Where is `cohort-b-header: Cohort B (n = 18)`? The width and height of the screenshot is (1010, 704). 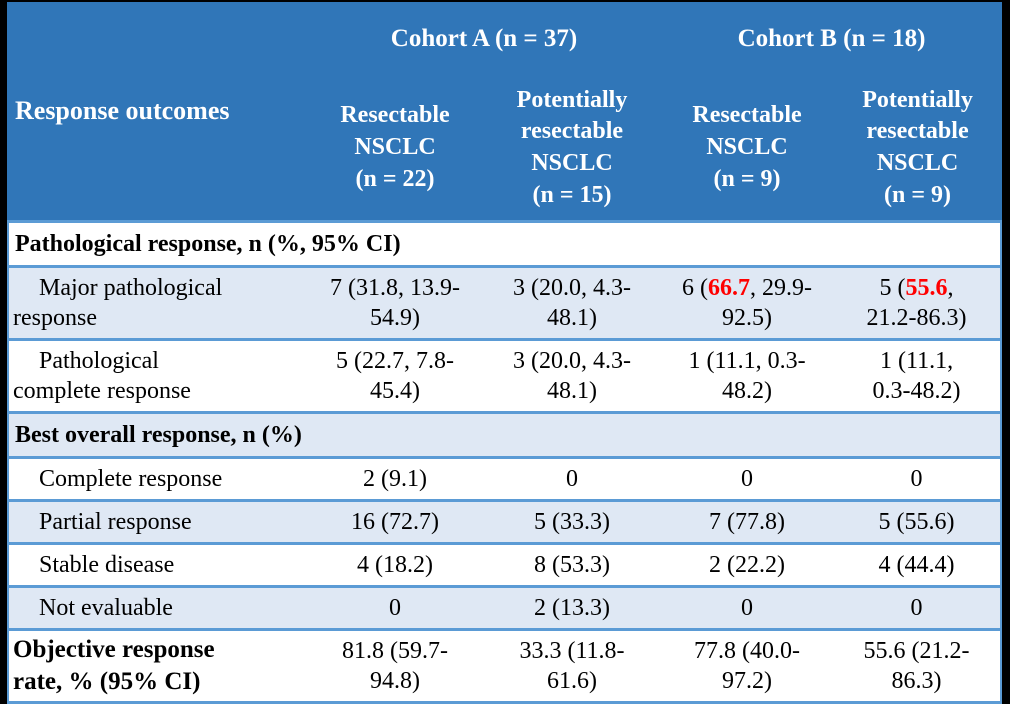
cohort-b-header: Cohort B (n = 18) is located at coordinates (832, 39).